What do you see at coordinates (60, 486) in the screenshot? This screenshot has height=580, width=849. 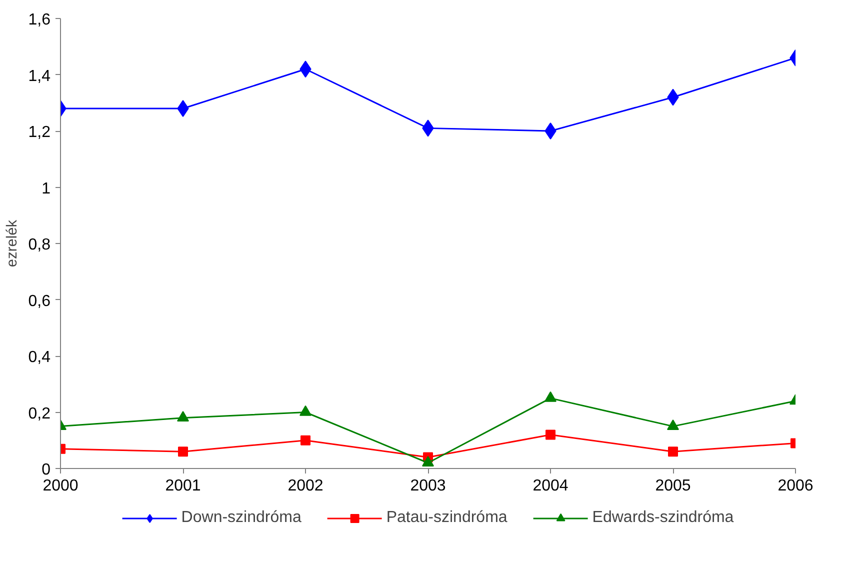 I see `x-tick-label: 2000` at bounding box center [60, 486].